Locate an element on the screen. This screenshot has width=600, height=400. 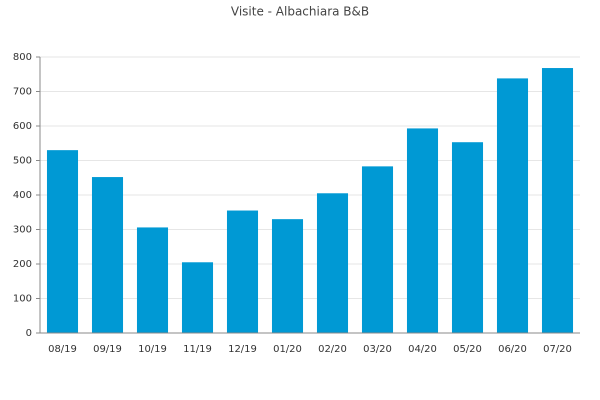
x-tick-label: 03/20 is located at coordinates (377, 349).